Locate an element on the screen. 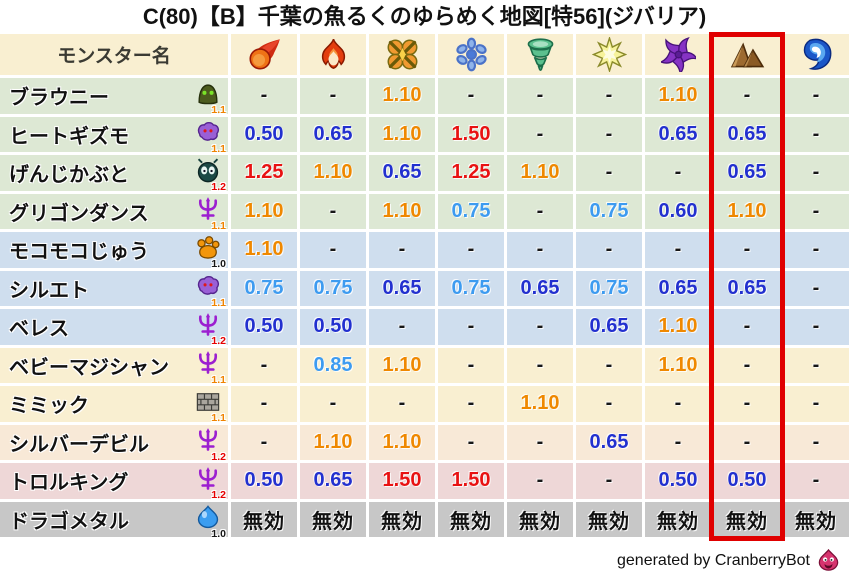 Image resolution: width=849 pixels, height=583 pixels. monster-name: モコモコじゅう is located at coordinates (79, 252).